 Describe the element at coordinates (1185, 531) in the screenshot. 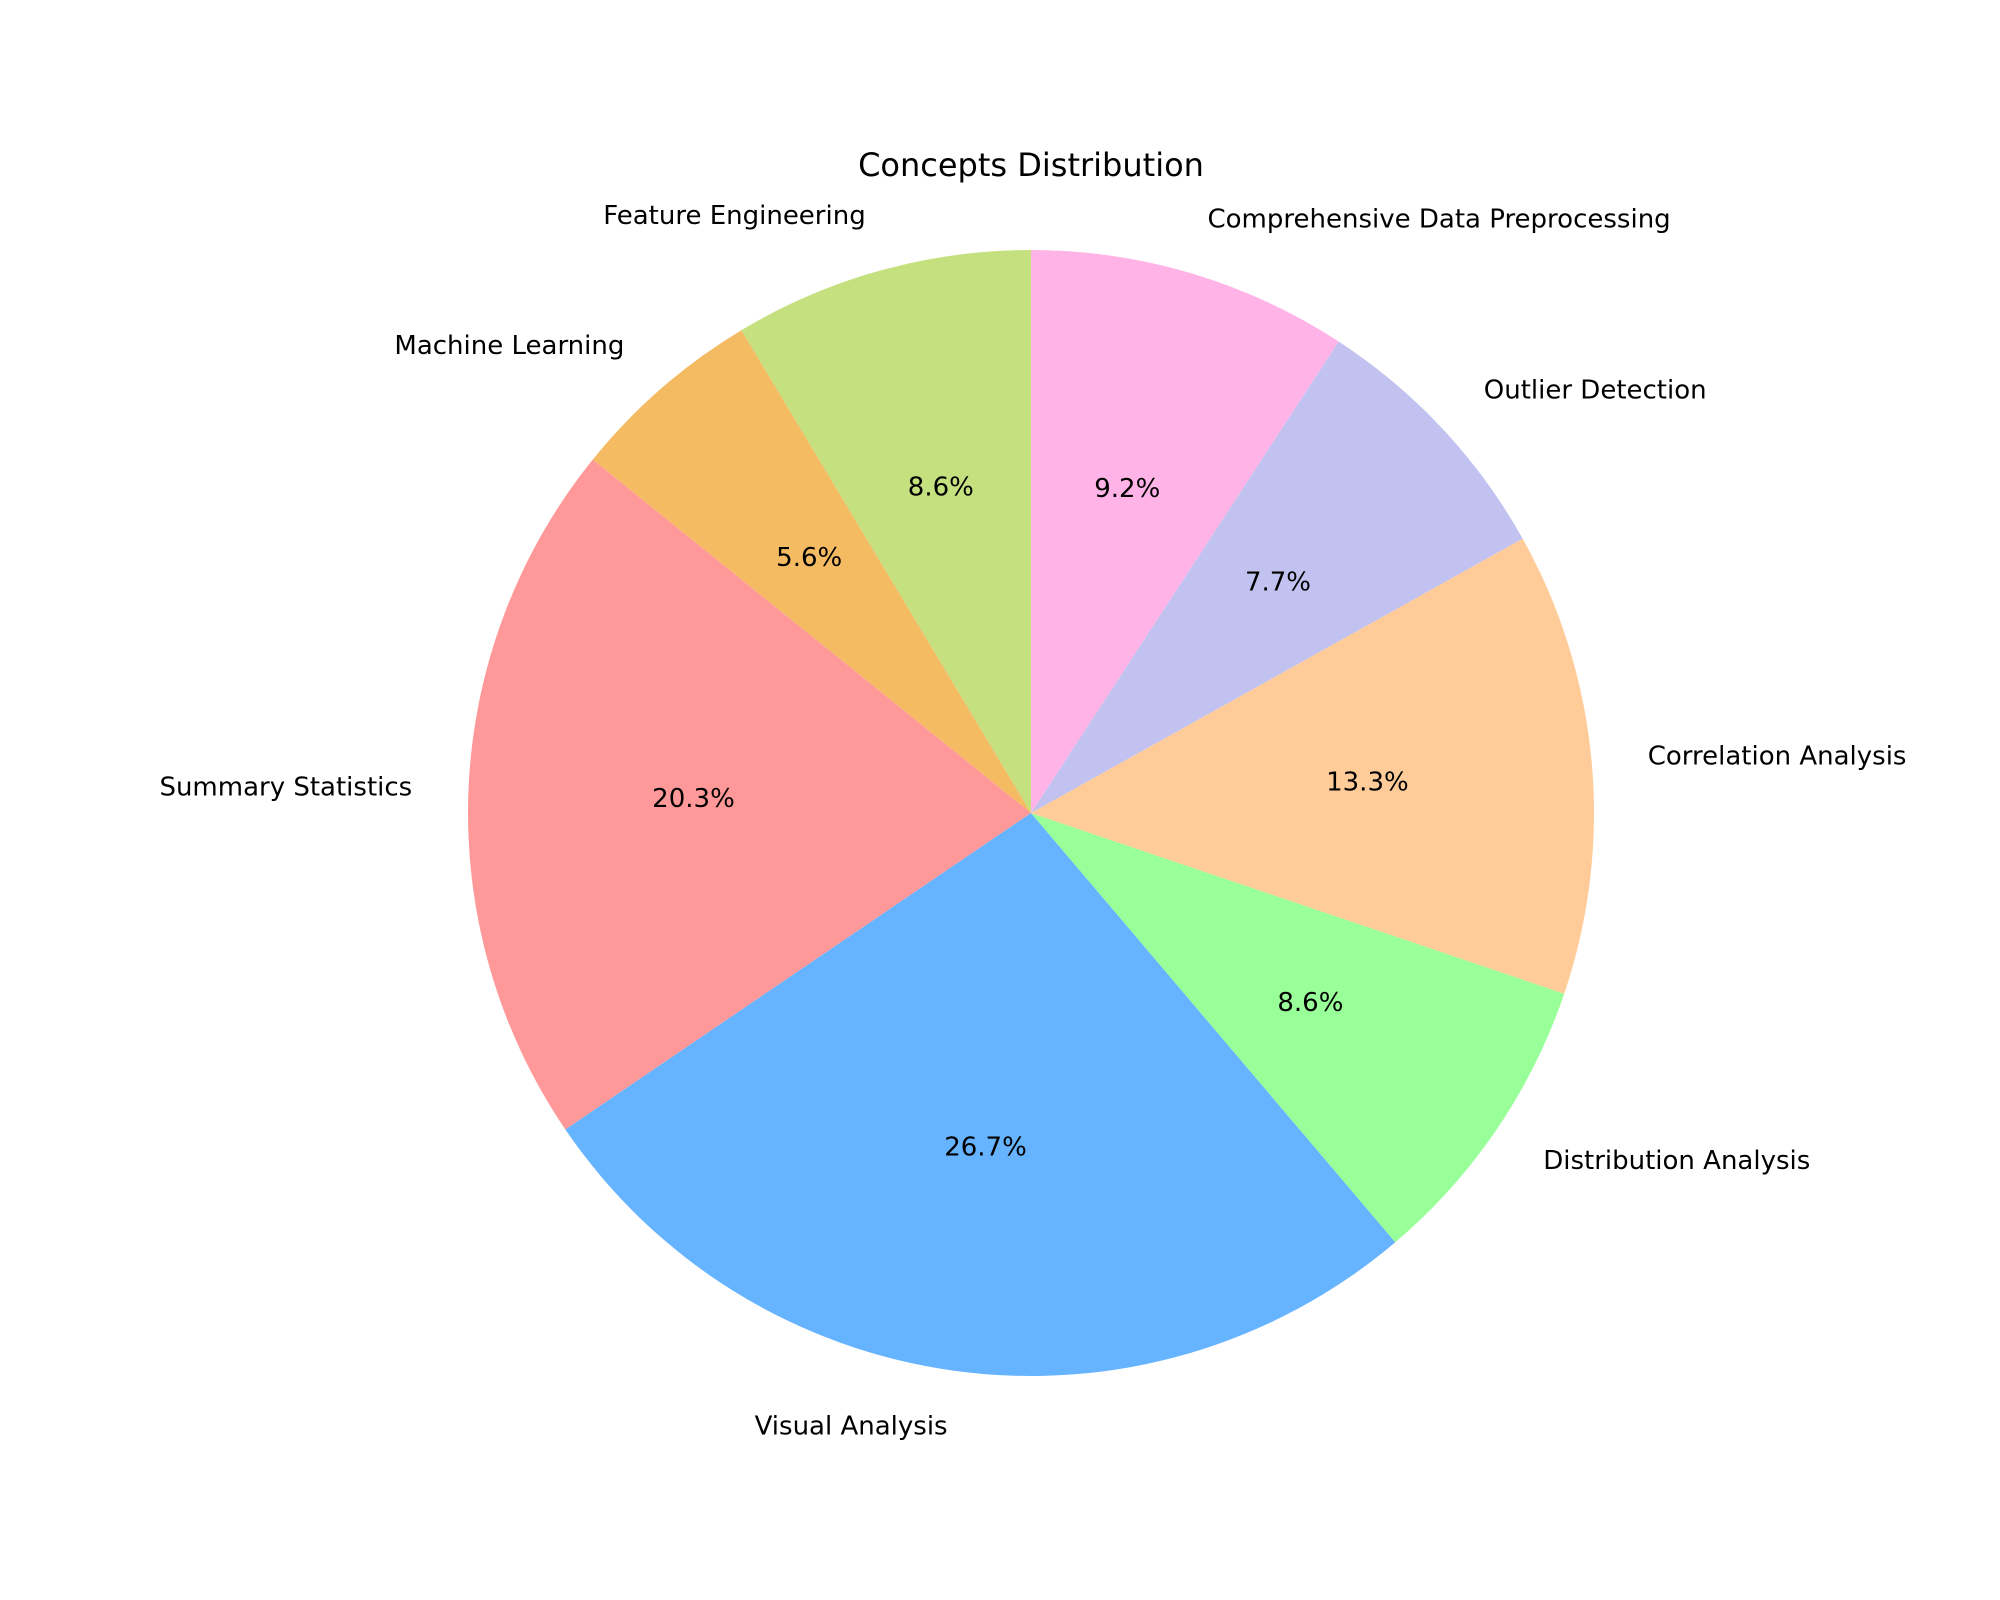

I see `pie-slice-comprehensive-data-preprocessing` at that location.